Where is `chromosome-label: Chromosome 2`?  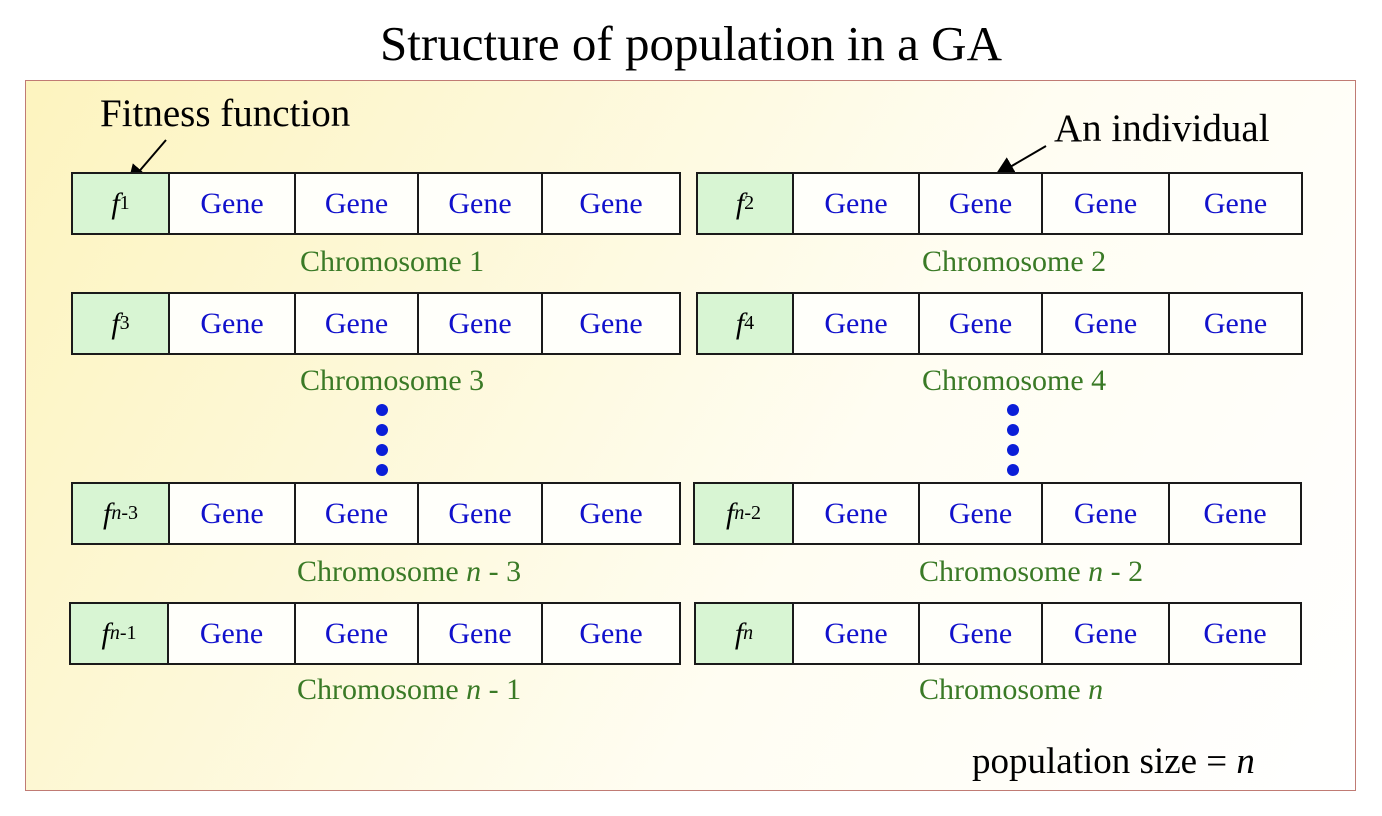
chromosome-label: Chromosome 2 is located at coordinates (1014, 261).